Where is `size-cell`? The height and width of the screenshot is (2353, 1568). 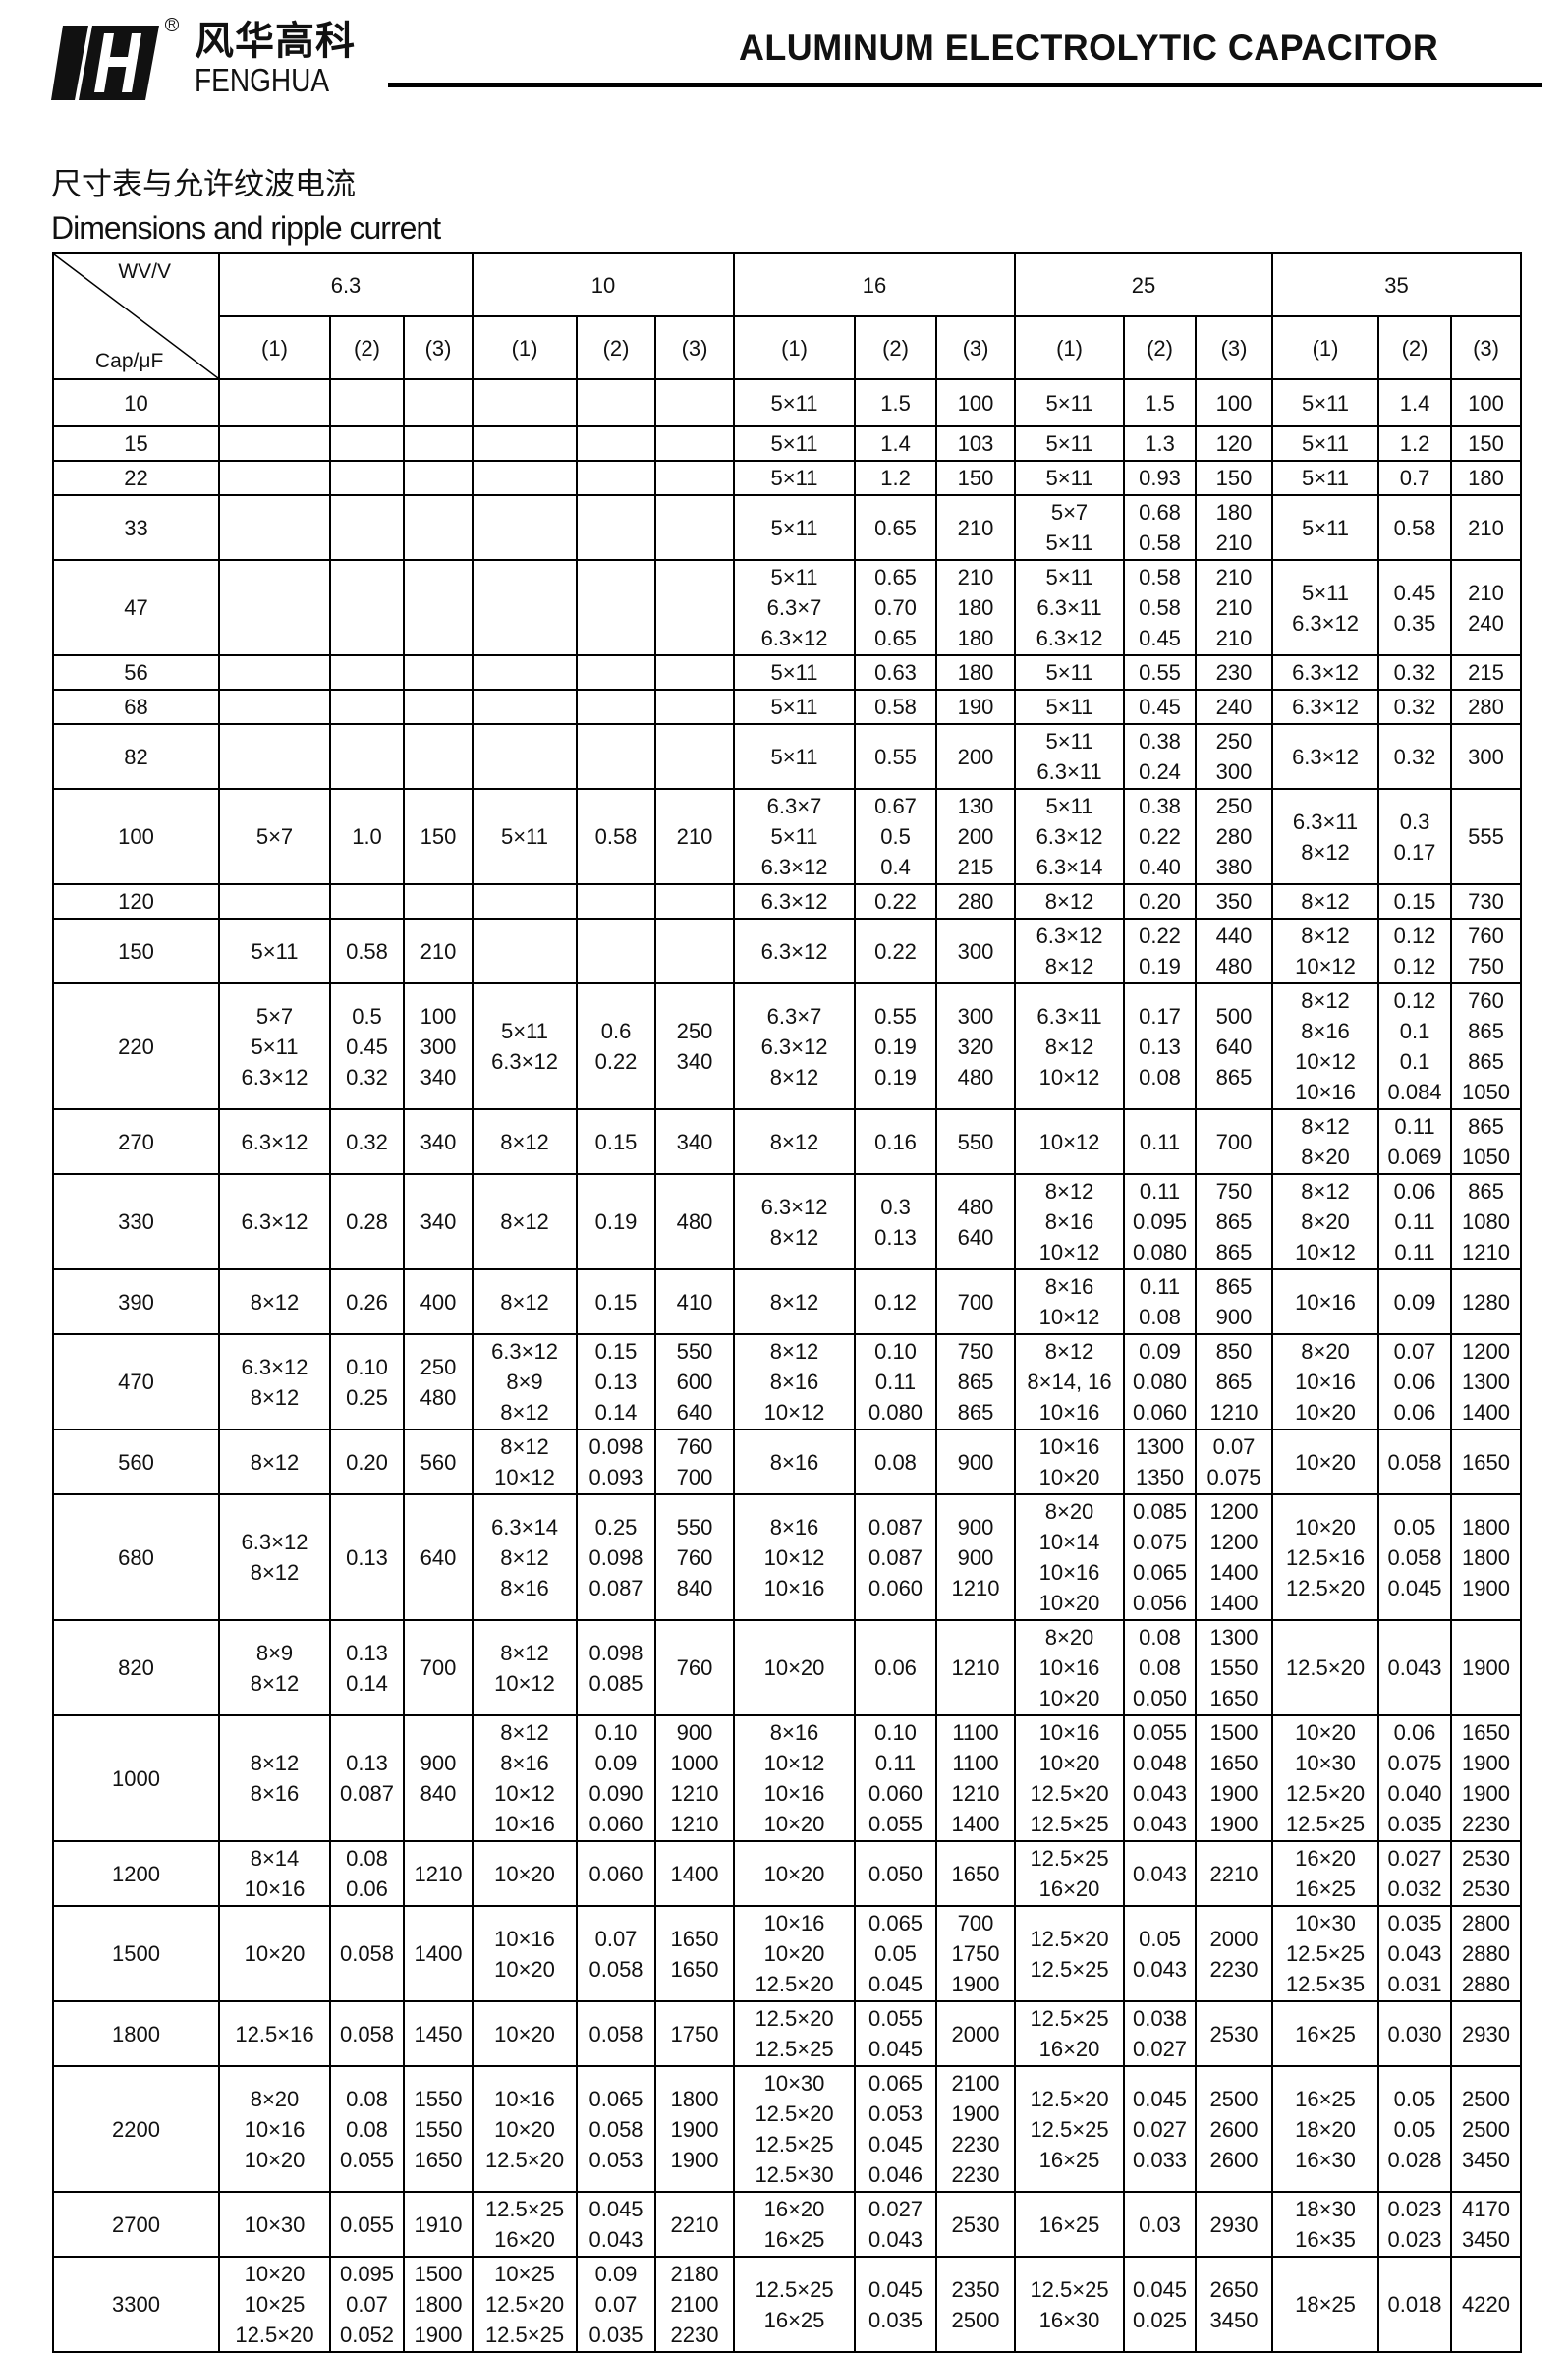 size-cell is located at coordinates (525, 673).